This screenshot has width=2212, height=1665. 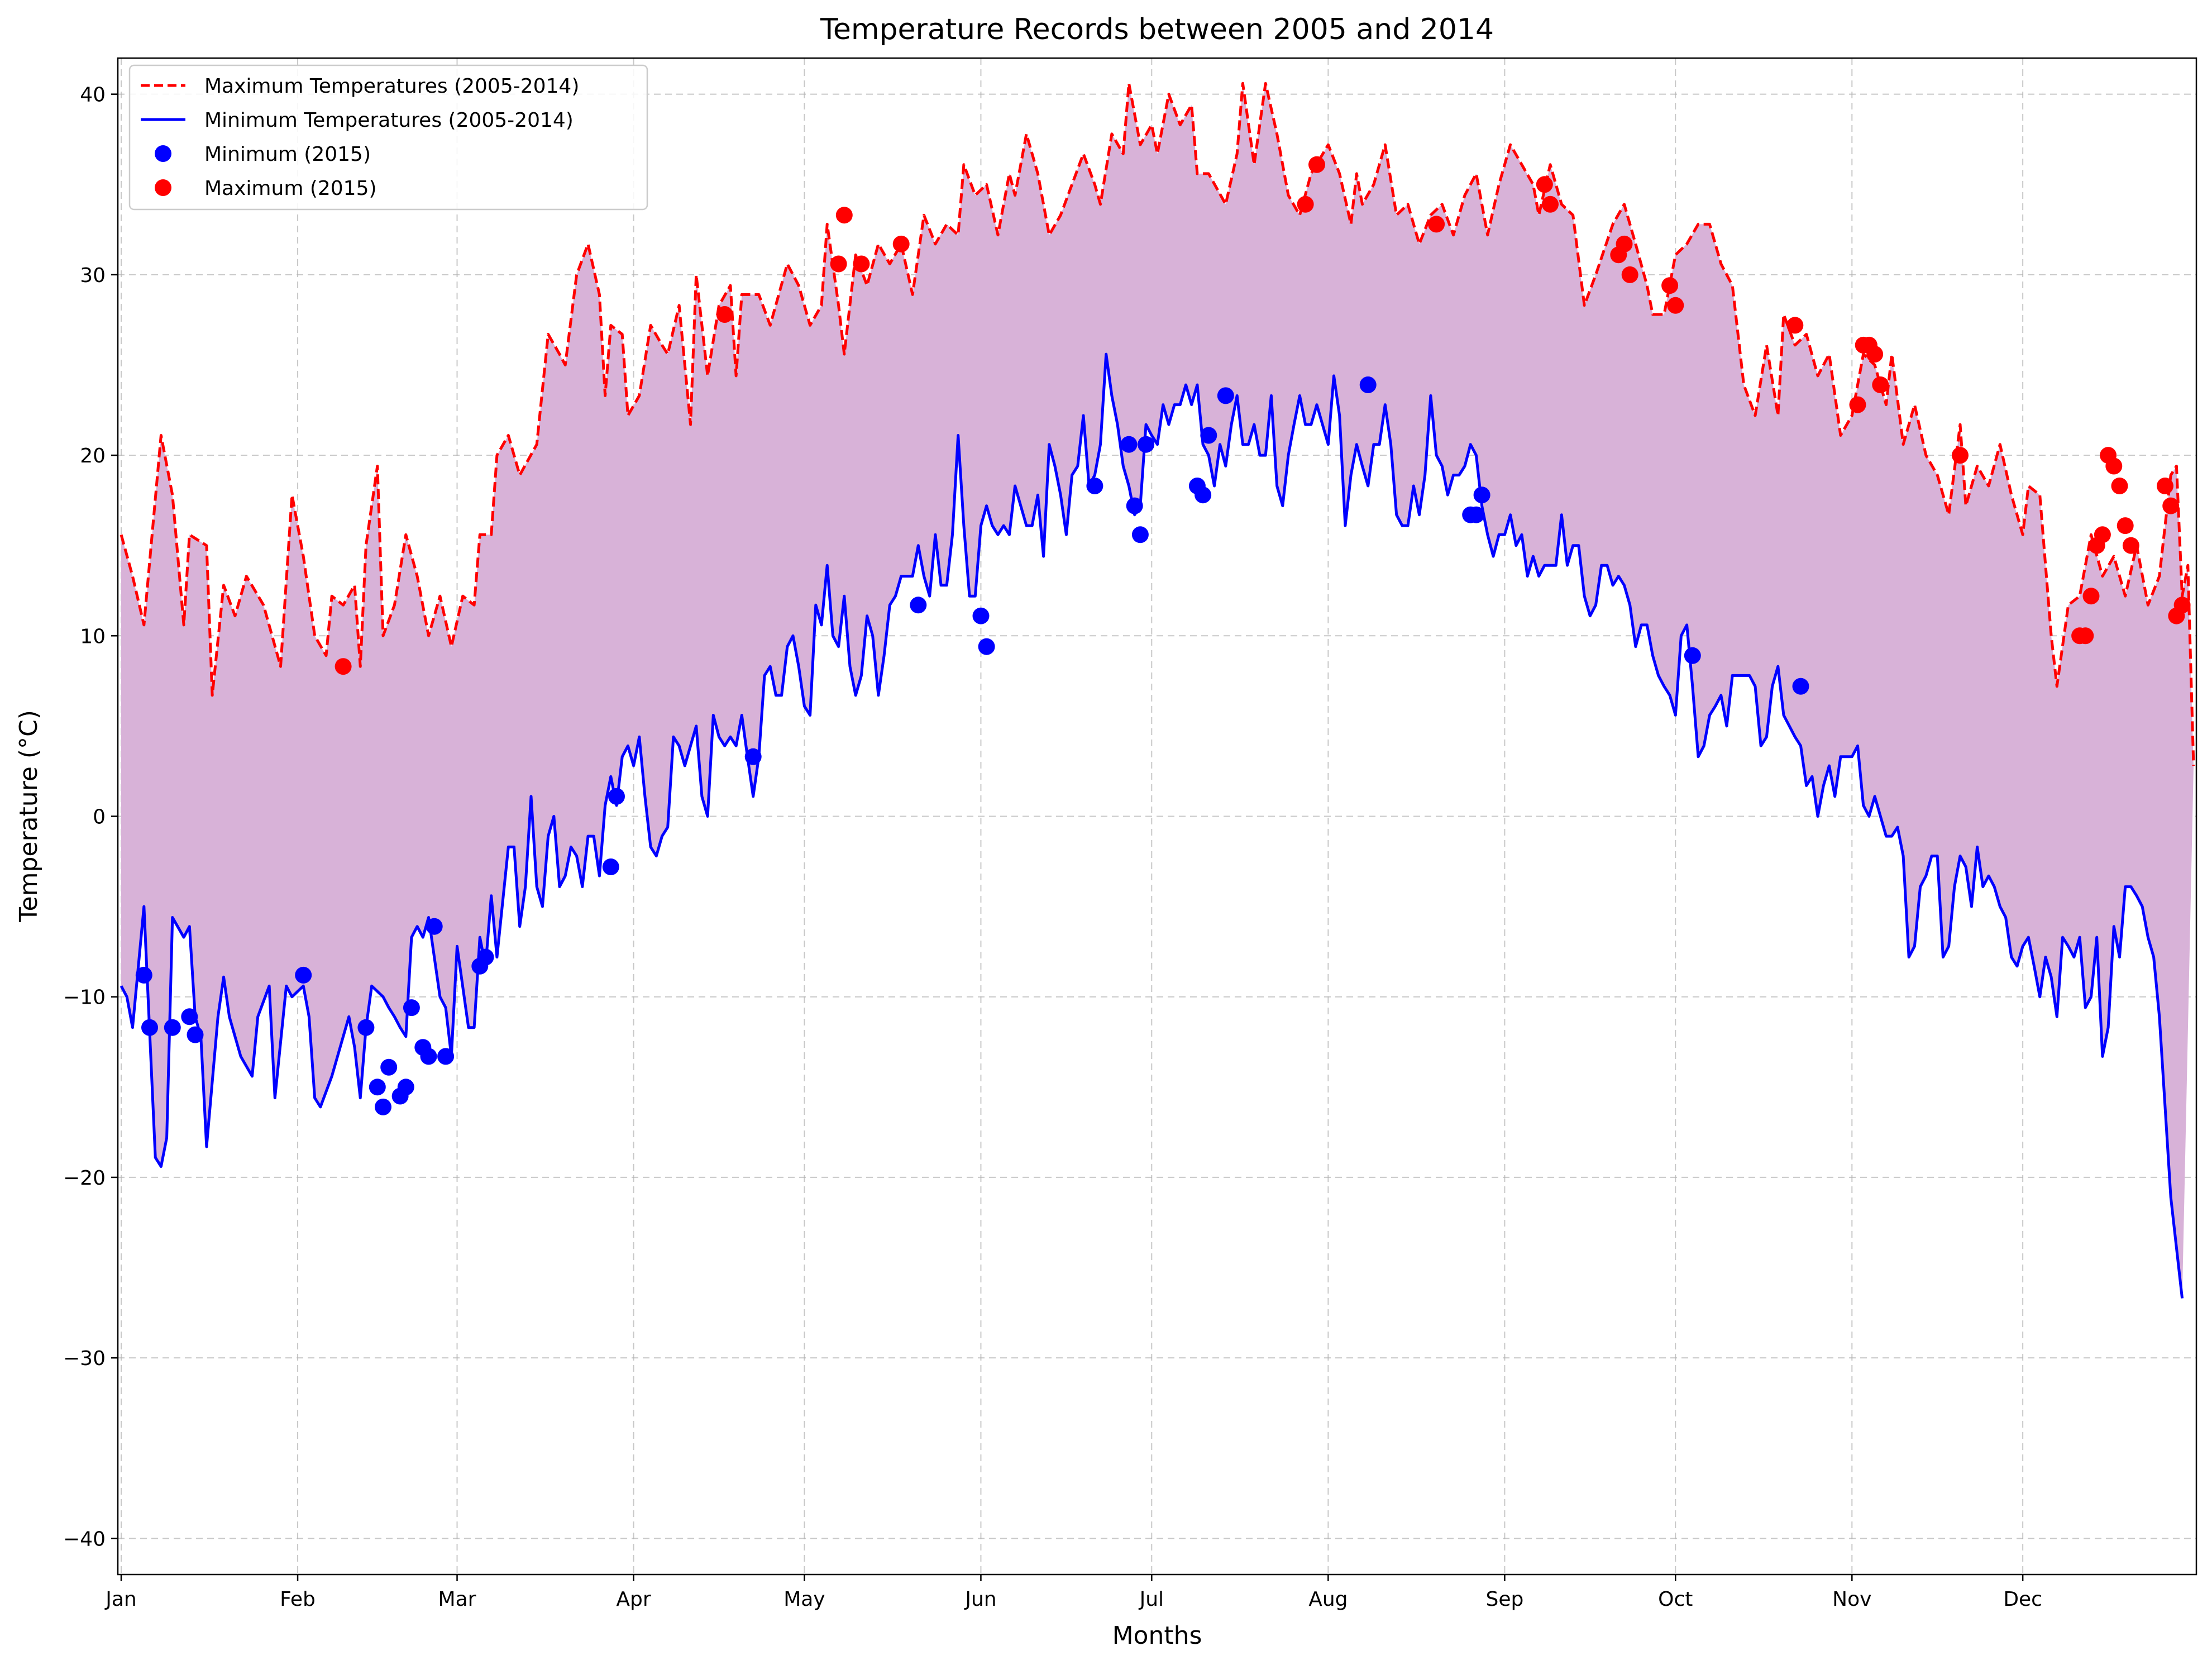 I want to click on x-axis: Jan Feb Mar Apr May Jun Jul Aug Sep Oct Nov Dec, so click(x=1073, y=1593).